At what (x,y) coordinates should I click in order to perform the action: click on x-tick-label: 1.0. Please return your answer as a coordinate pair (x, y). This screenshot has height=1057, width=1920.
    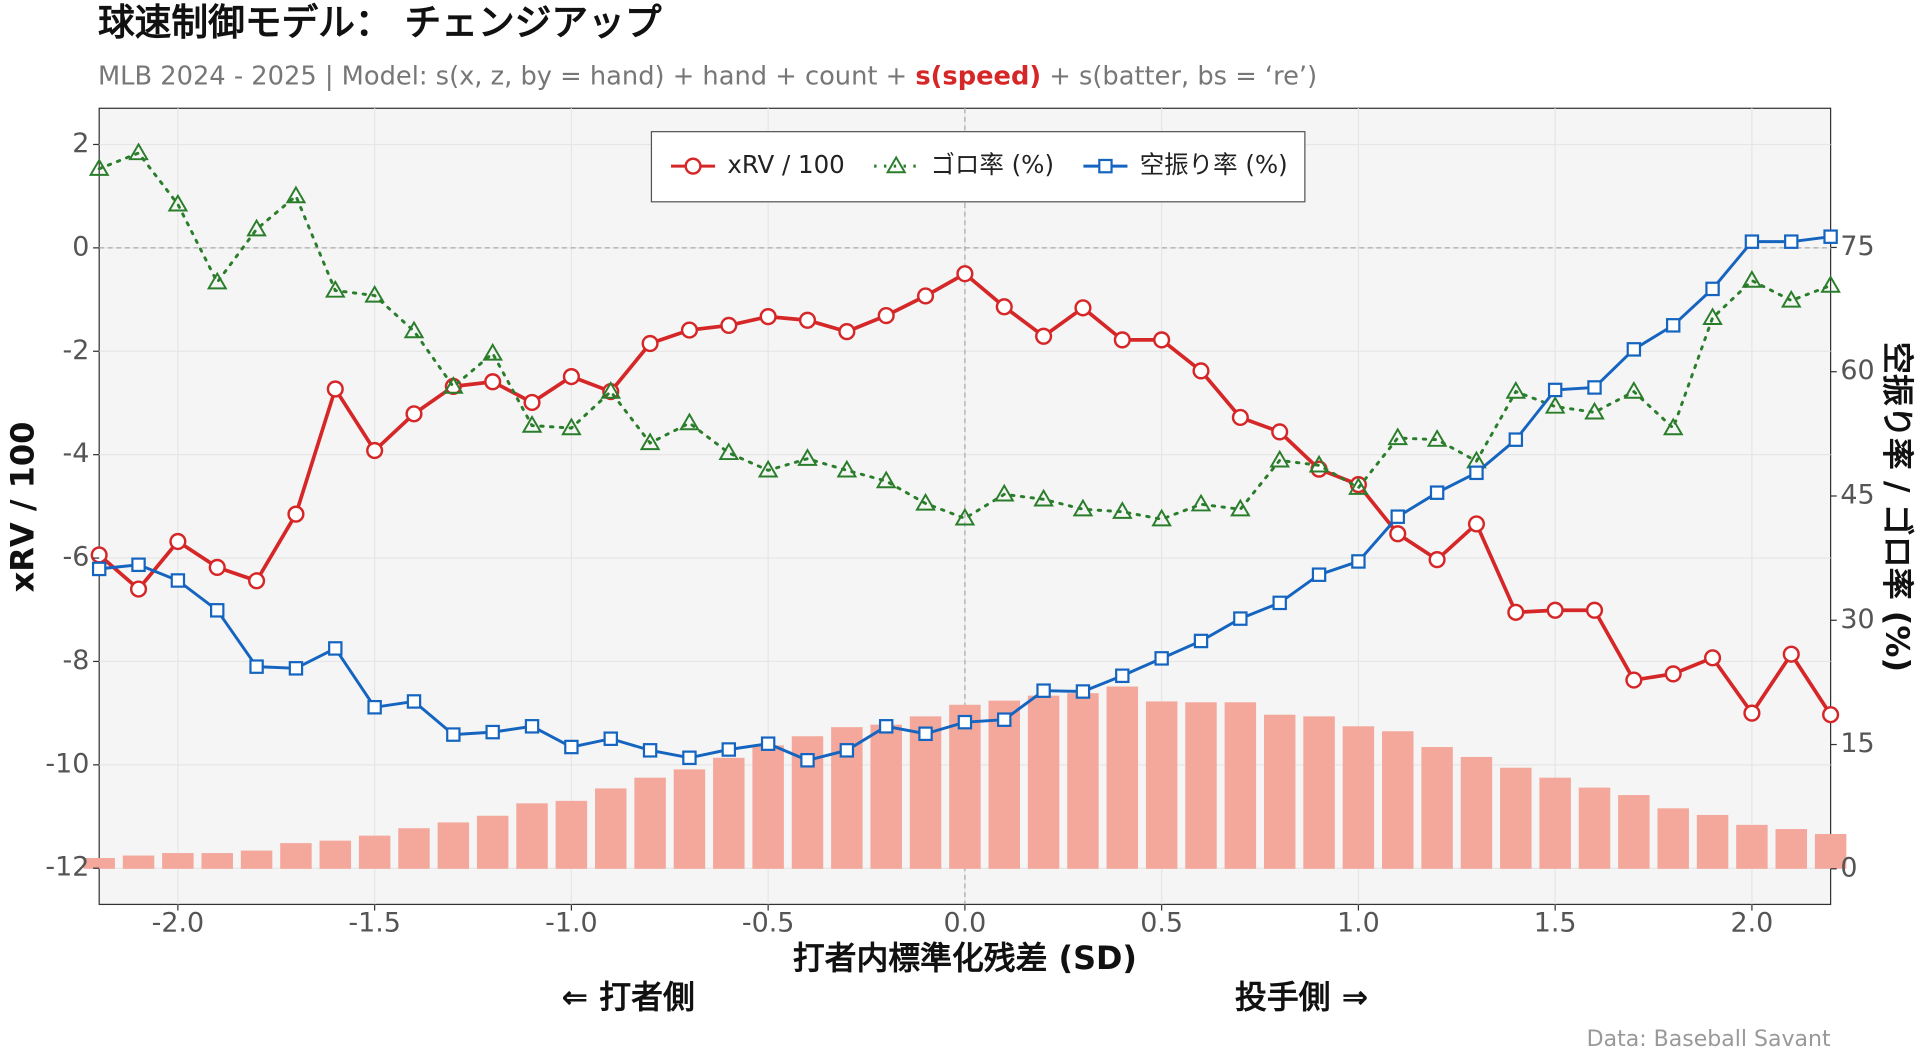
    Looking at the image, I should click on (1358, 923).